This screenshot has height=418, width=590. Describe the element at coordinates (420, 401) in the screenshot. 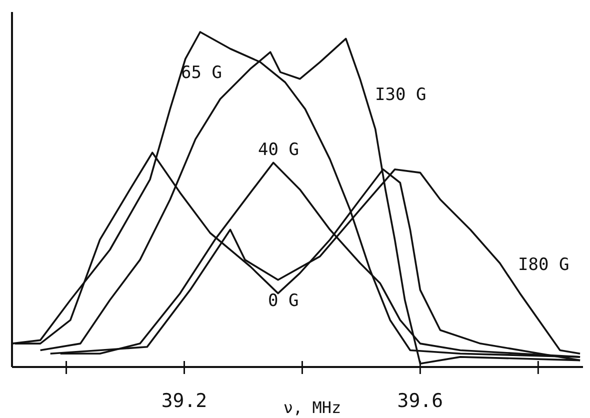

I see `x-tick-label: 39.6` at that location.